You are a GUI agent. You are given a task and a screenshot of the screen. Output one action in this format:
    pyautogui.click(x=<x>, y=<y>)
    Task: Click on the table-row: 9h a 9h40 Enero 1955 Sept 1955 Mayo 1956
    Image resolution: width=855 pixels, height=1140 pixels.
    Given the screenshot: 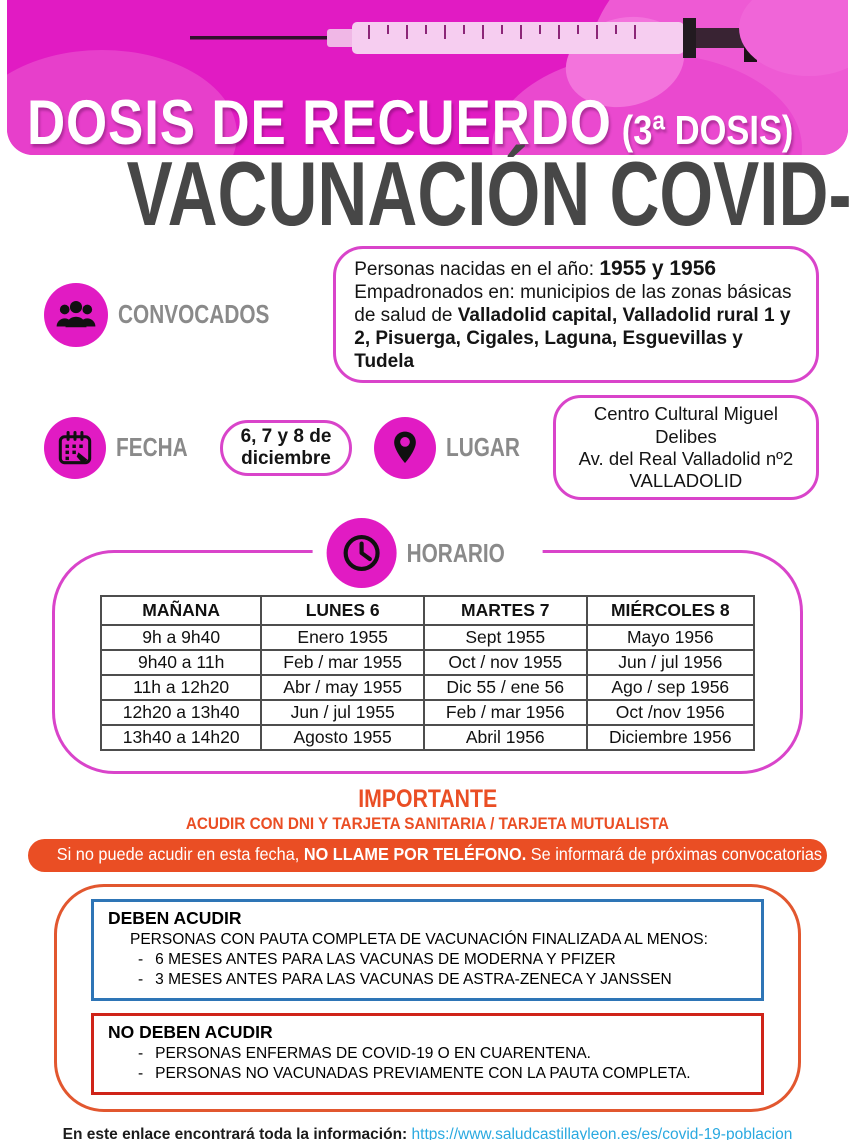 What is the action you would take?
    pyautogui.click(x=427, y=638)
    